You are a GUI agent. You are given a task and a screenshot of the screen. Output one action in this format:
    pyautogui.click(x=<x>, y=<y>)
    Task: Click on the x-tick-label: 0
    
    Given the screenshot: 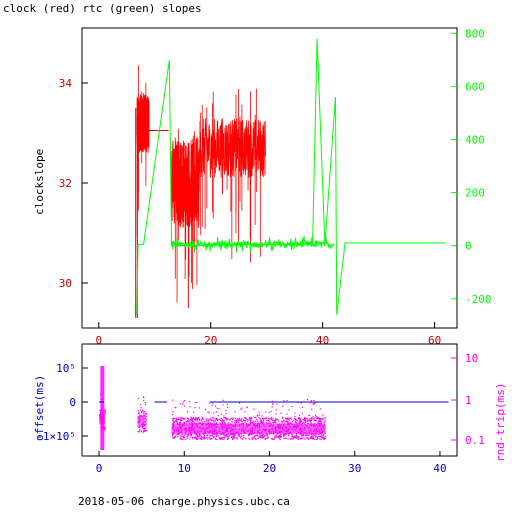 What is the action you would take?
    pyautogui.click(x=99, y=468)
    